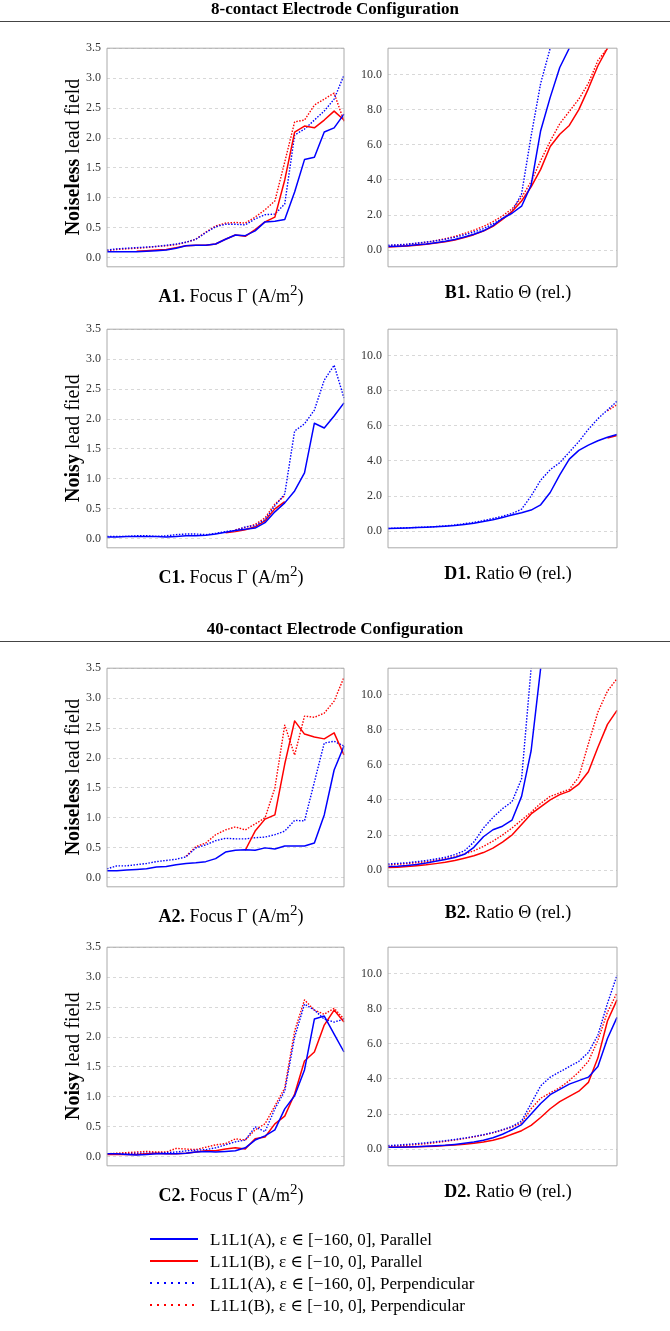 Image resolution: width=670 pixels, height=1331 pixels. What do you see at coordinates (335, 629) in the screenshot?
I see `chart-title: 40-contact Electrode Configuration` at bounding box center [335, 629].